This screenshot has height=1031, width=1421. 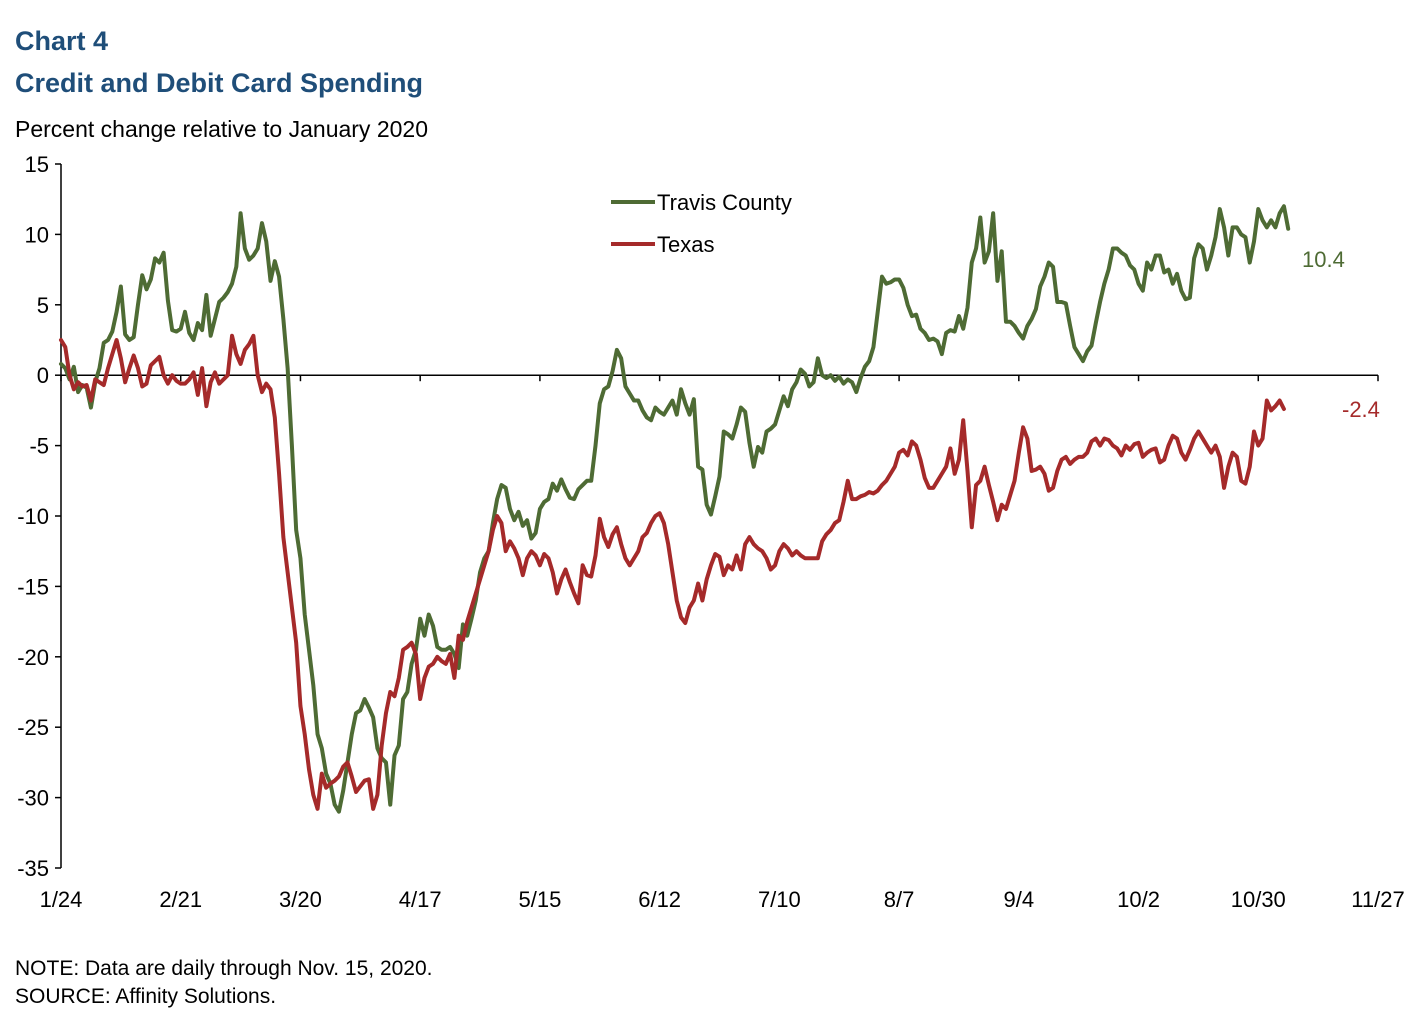 What do you see at coordinates (37, 234) in the screenshot?
I see `y-tick-label: 10` at bounding box center [37, 234].